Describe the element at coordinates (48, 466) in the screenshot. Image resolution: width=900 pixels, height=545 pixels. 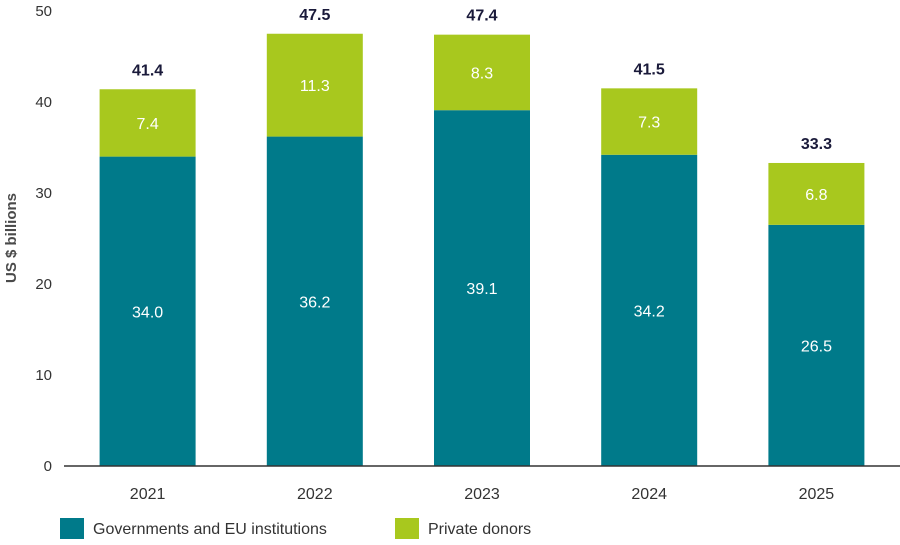
I see `y-tick-label: 0` at that location.